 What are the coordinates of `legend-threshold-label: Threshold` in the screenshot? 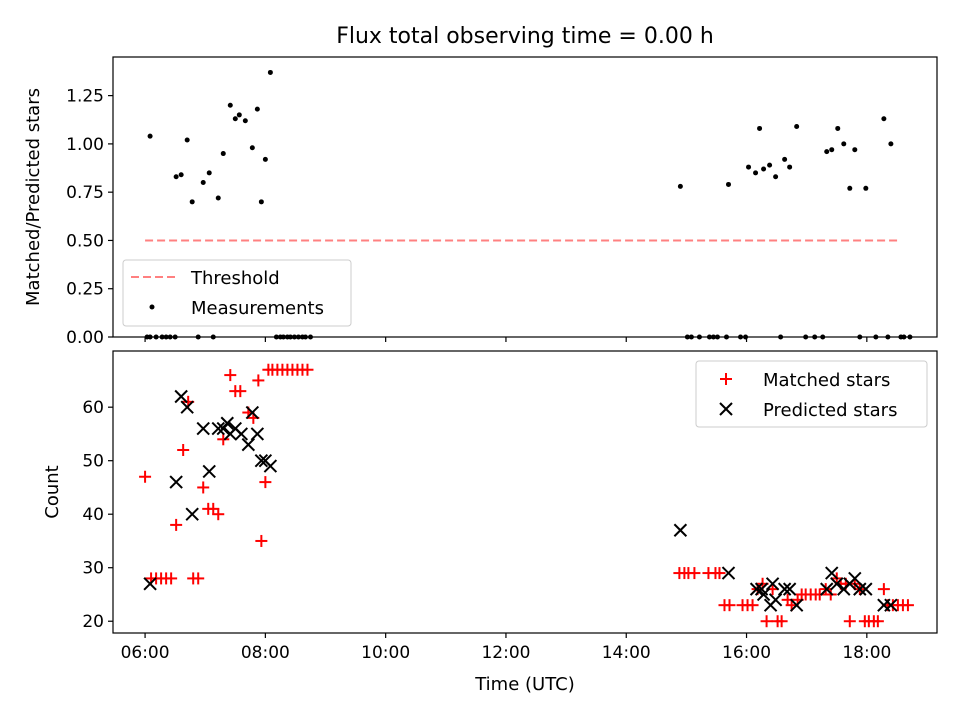 It's located at (235, 278).